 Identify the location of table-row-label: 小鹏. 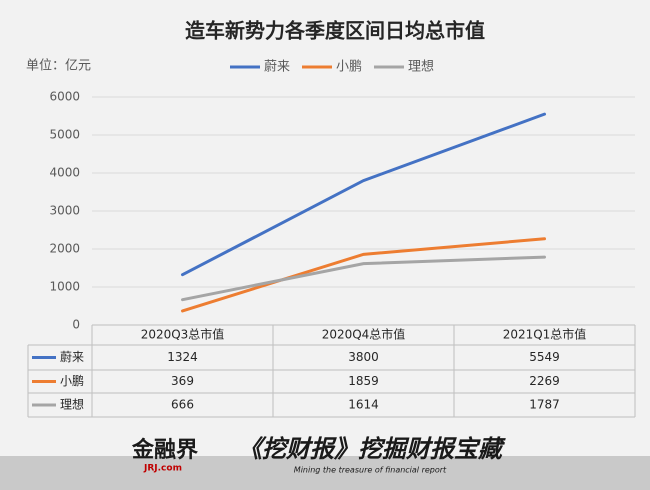
(72, 381).